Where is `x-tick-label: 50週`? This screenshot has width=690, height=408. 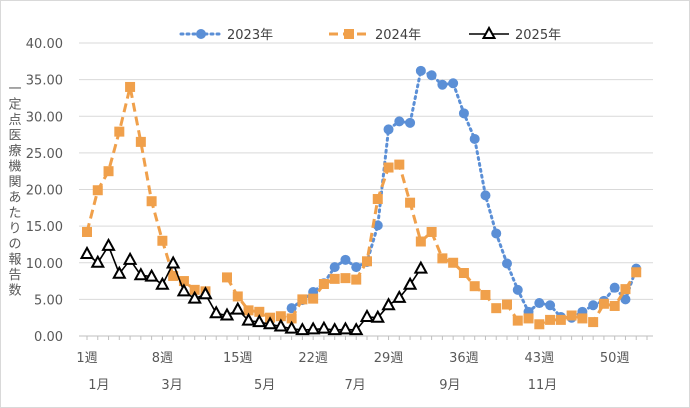 x-tick-label: 50週 is located at coordinates (615, 358).